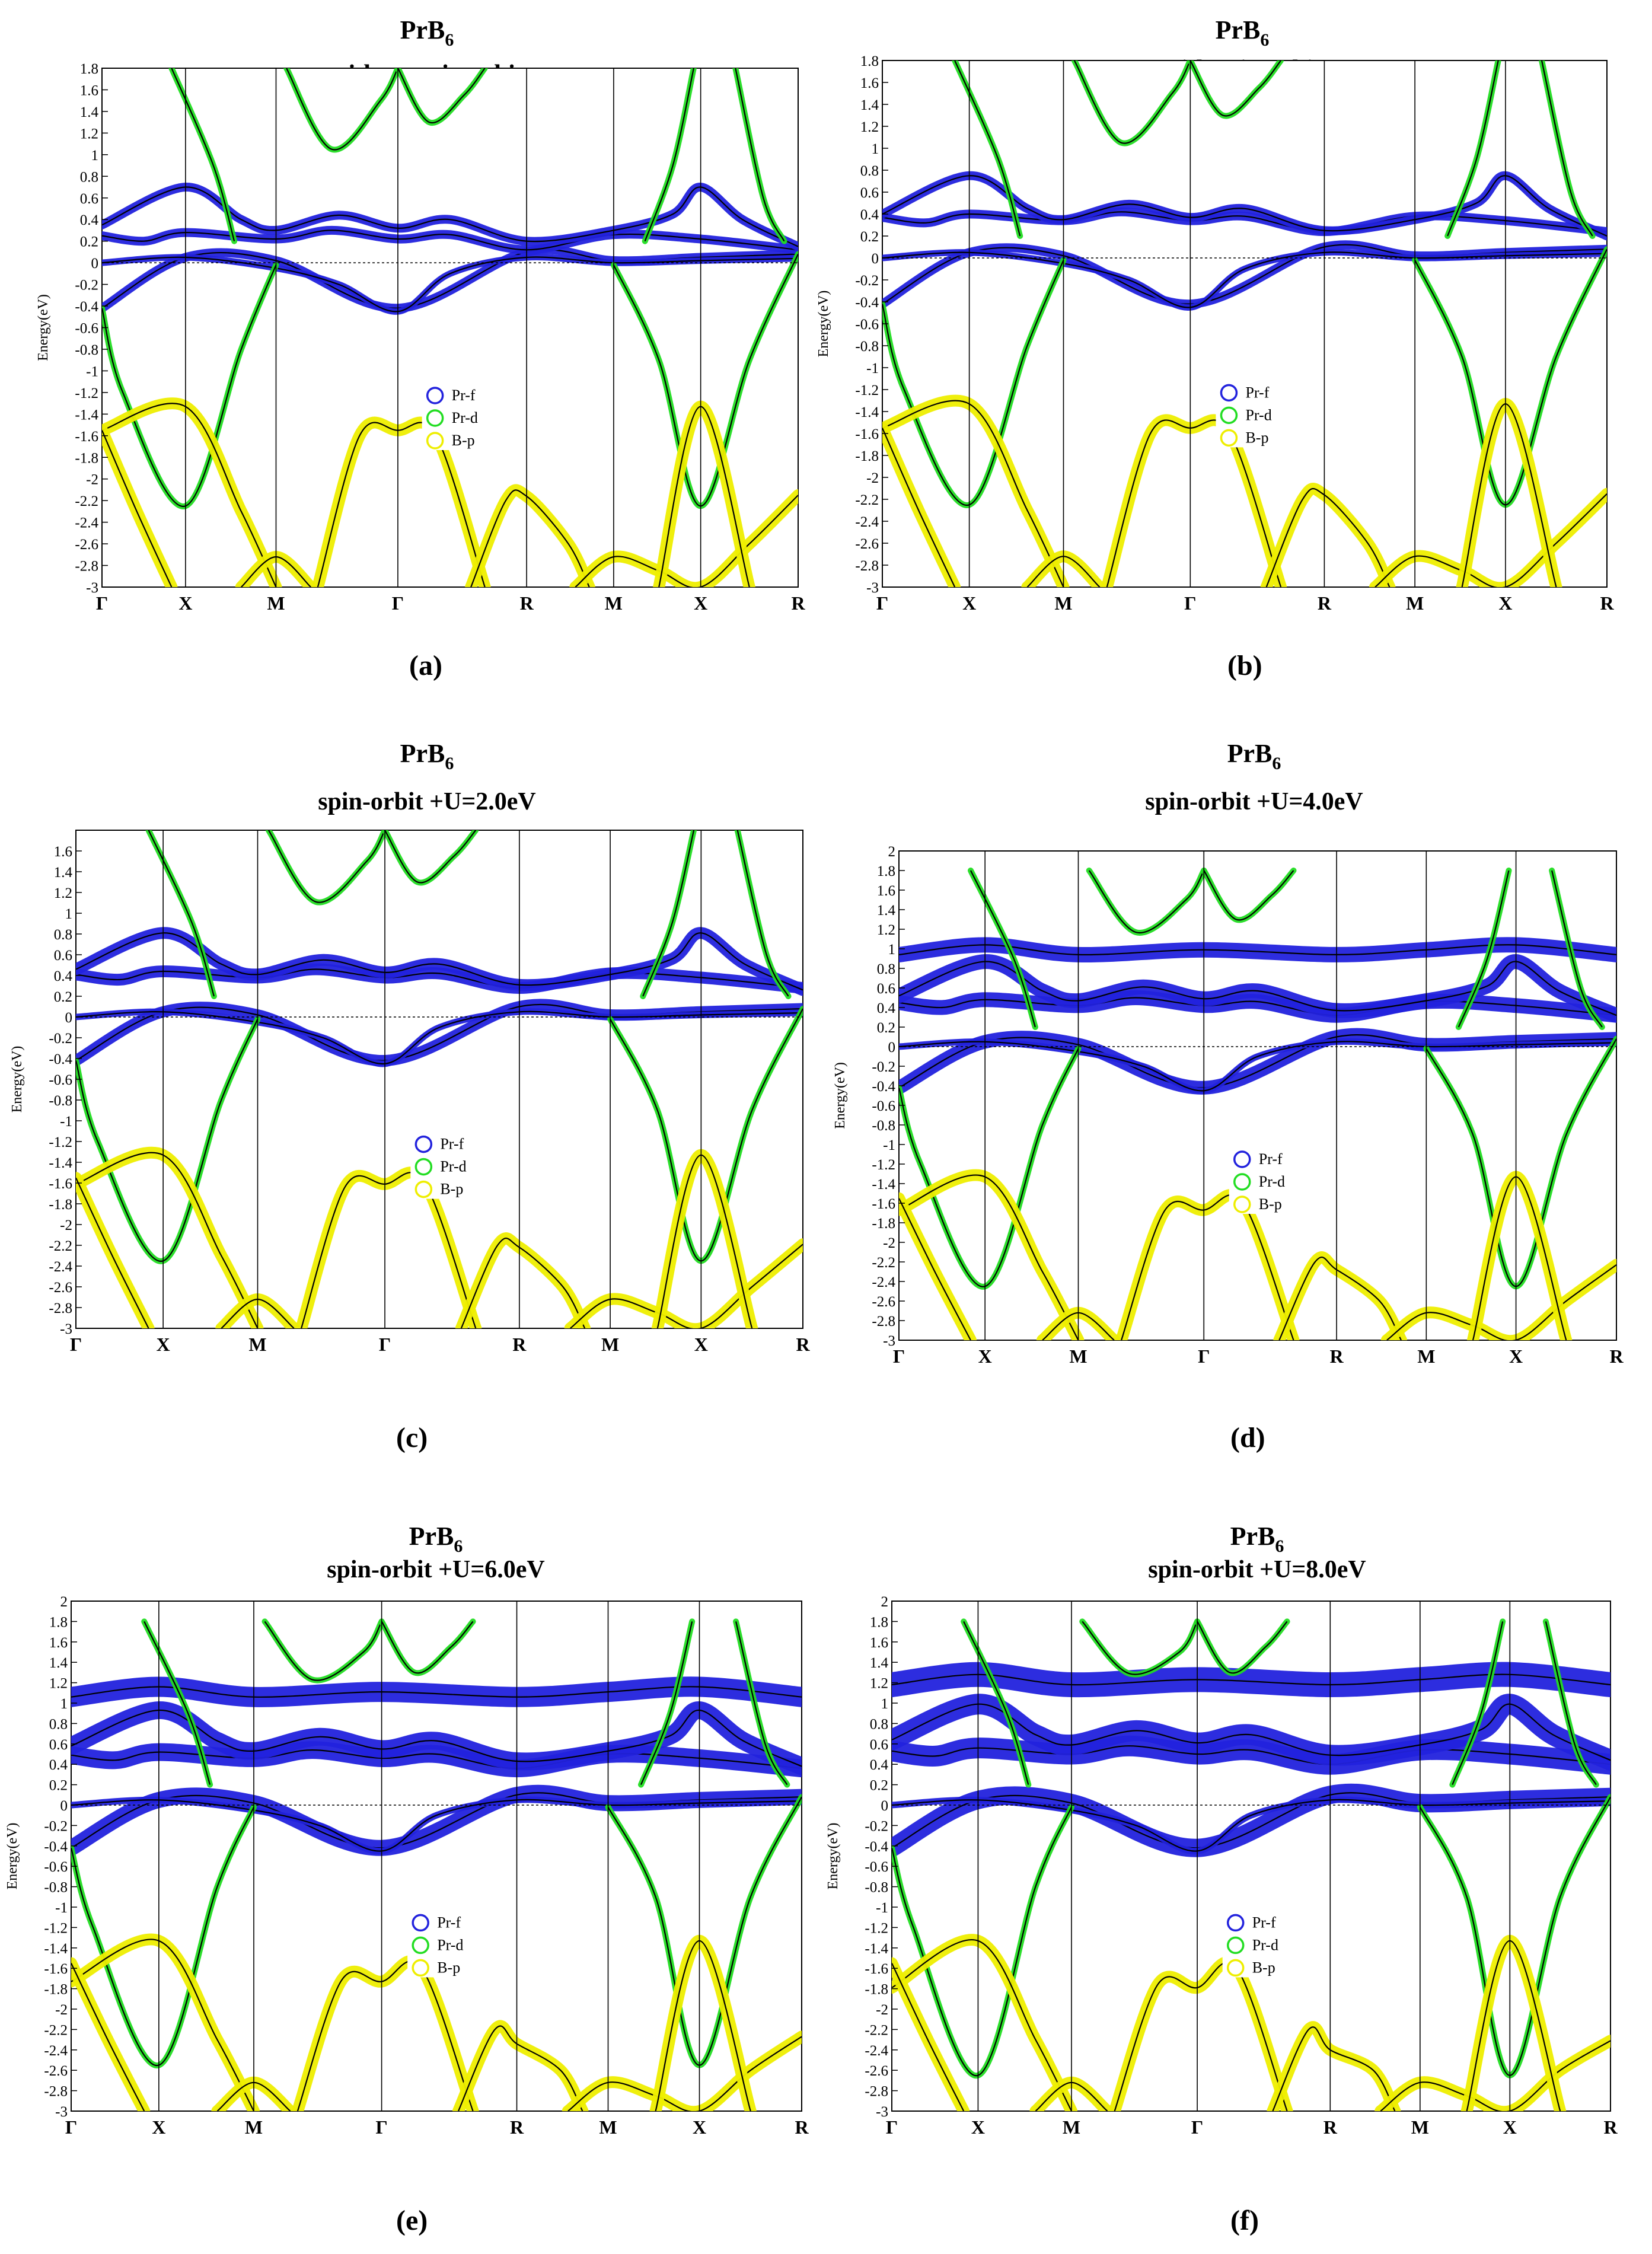  Describe the element at coordinates (1415, 603) in the screenshot. I see `k-point-label: M` at that location.